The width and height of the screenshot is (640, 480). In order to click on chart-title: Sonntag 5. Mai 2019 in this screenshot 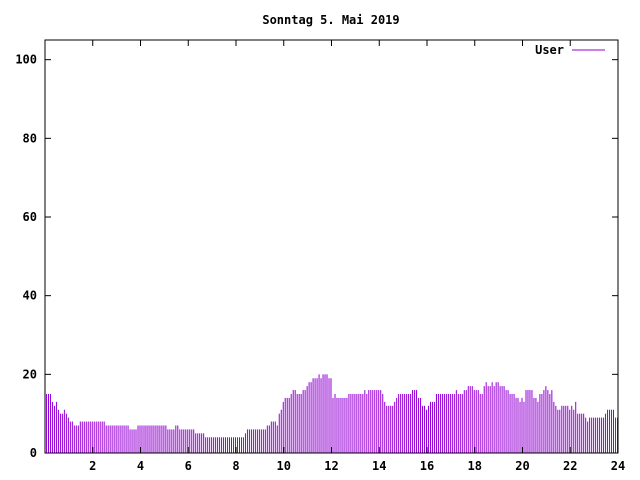, I will do `click(330, 20)`.